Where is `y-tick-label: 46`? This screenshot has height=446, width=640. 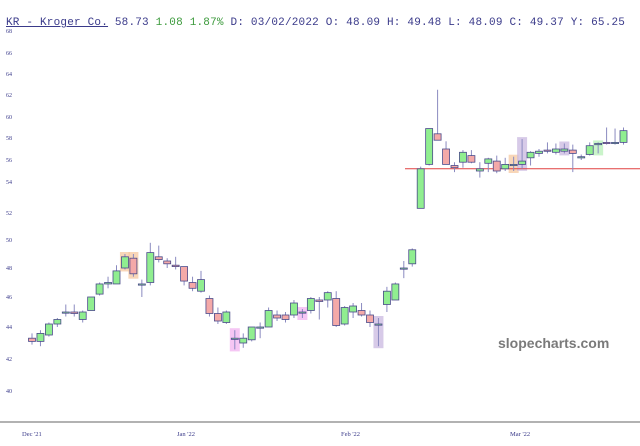 y-tick-label: 46 is located at coordinates (9, 298).